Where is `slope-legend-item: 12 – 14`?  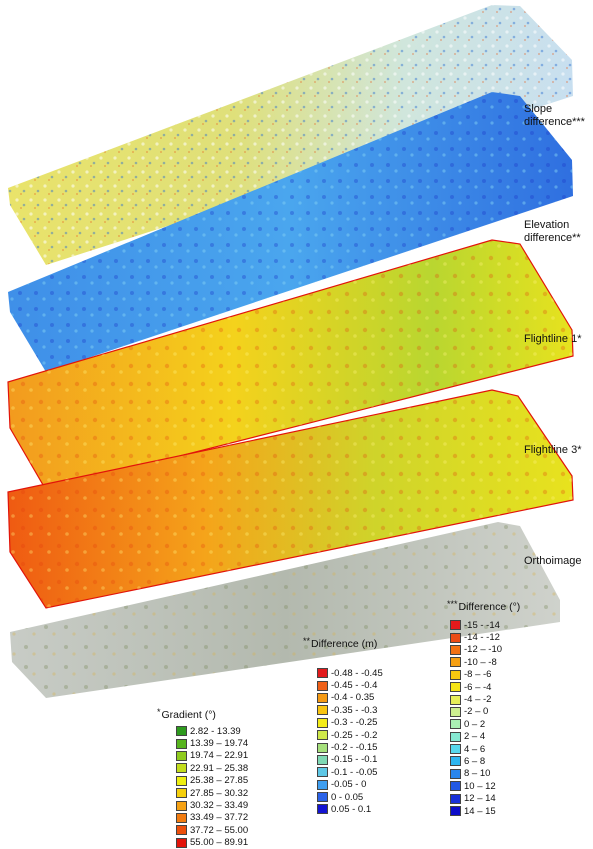
slope-legend-item: 12 – 14 is located at coordinates (485, 798).